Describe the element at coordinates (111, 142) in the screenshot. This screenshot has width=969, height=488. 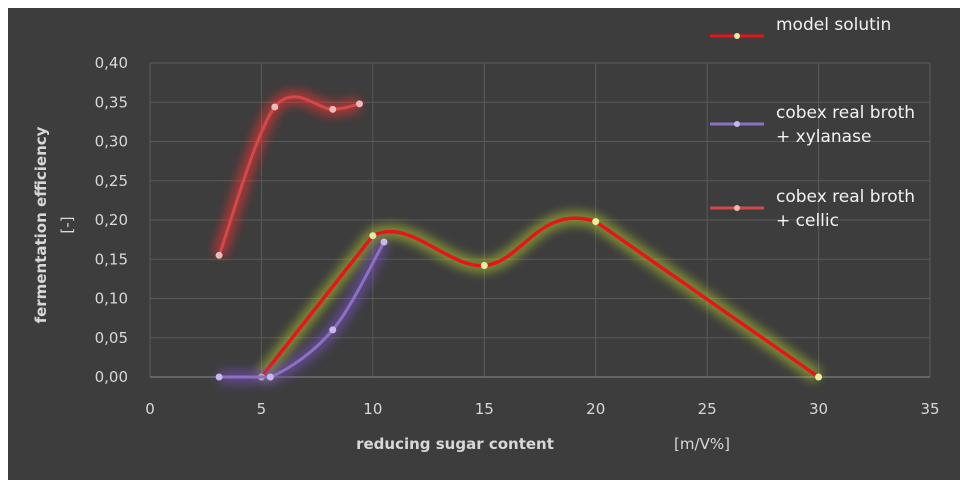
I see `y-tick-label: 0,30` at that location.